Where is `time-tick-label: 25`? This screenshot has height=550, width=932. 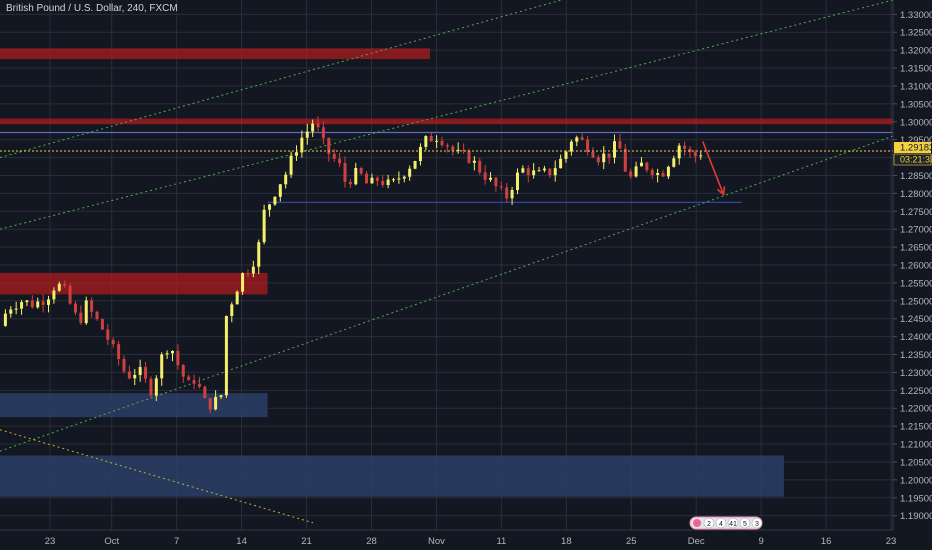 time-tick-label: 25 is located at coordinates (631, 541).